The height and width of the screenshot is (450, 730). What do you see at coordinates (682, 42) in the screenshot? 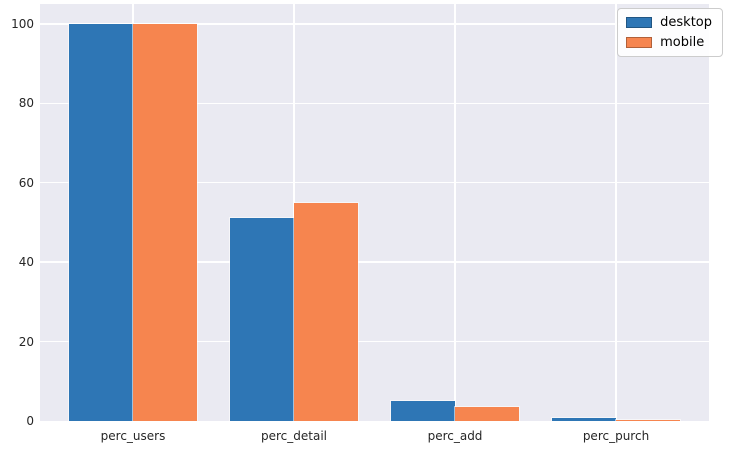
I see `legend-label-mobile: mobile` at bounding box center [682, 42].